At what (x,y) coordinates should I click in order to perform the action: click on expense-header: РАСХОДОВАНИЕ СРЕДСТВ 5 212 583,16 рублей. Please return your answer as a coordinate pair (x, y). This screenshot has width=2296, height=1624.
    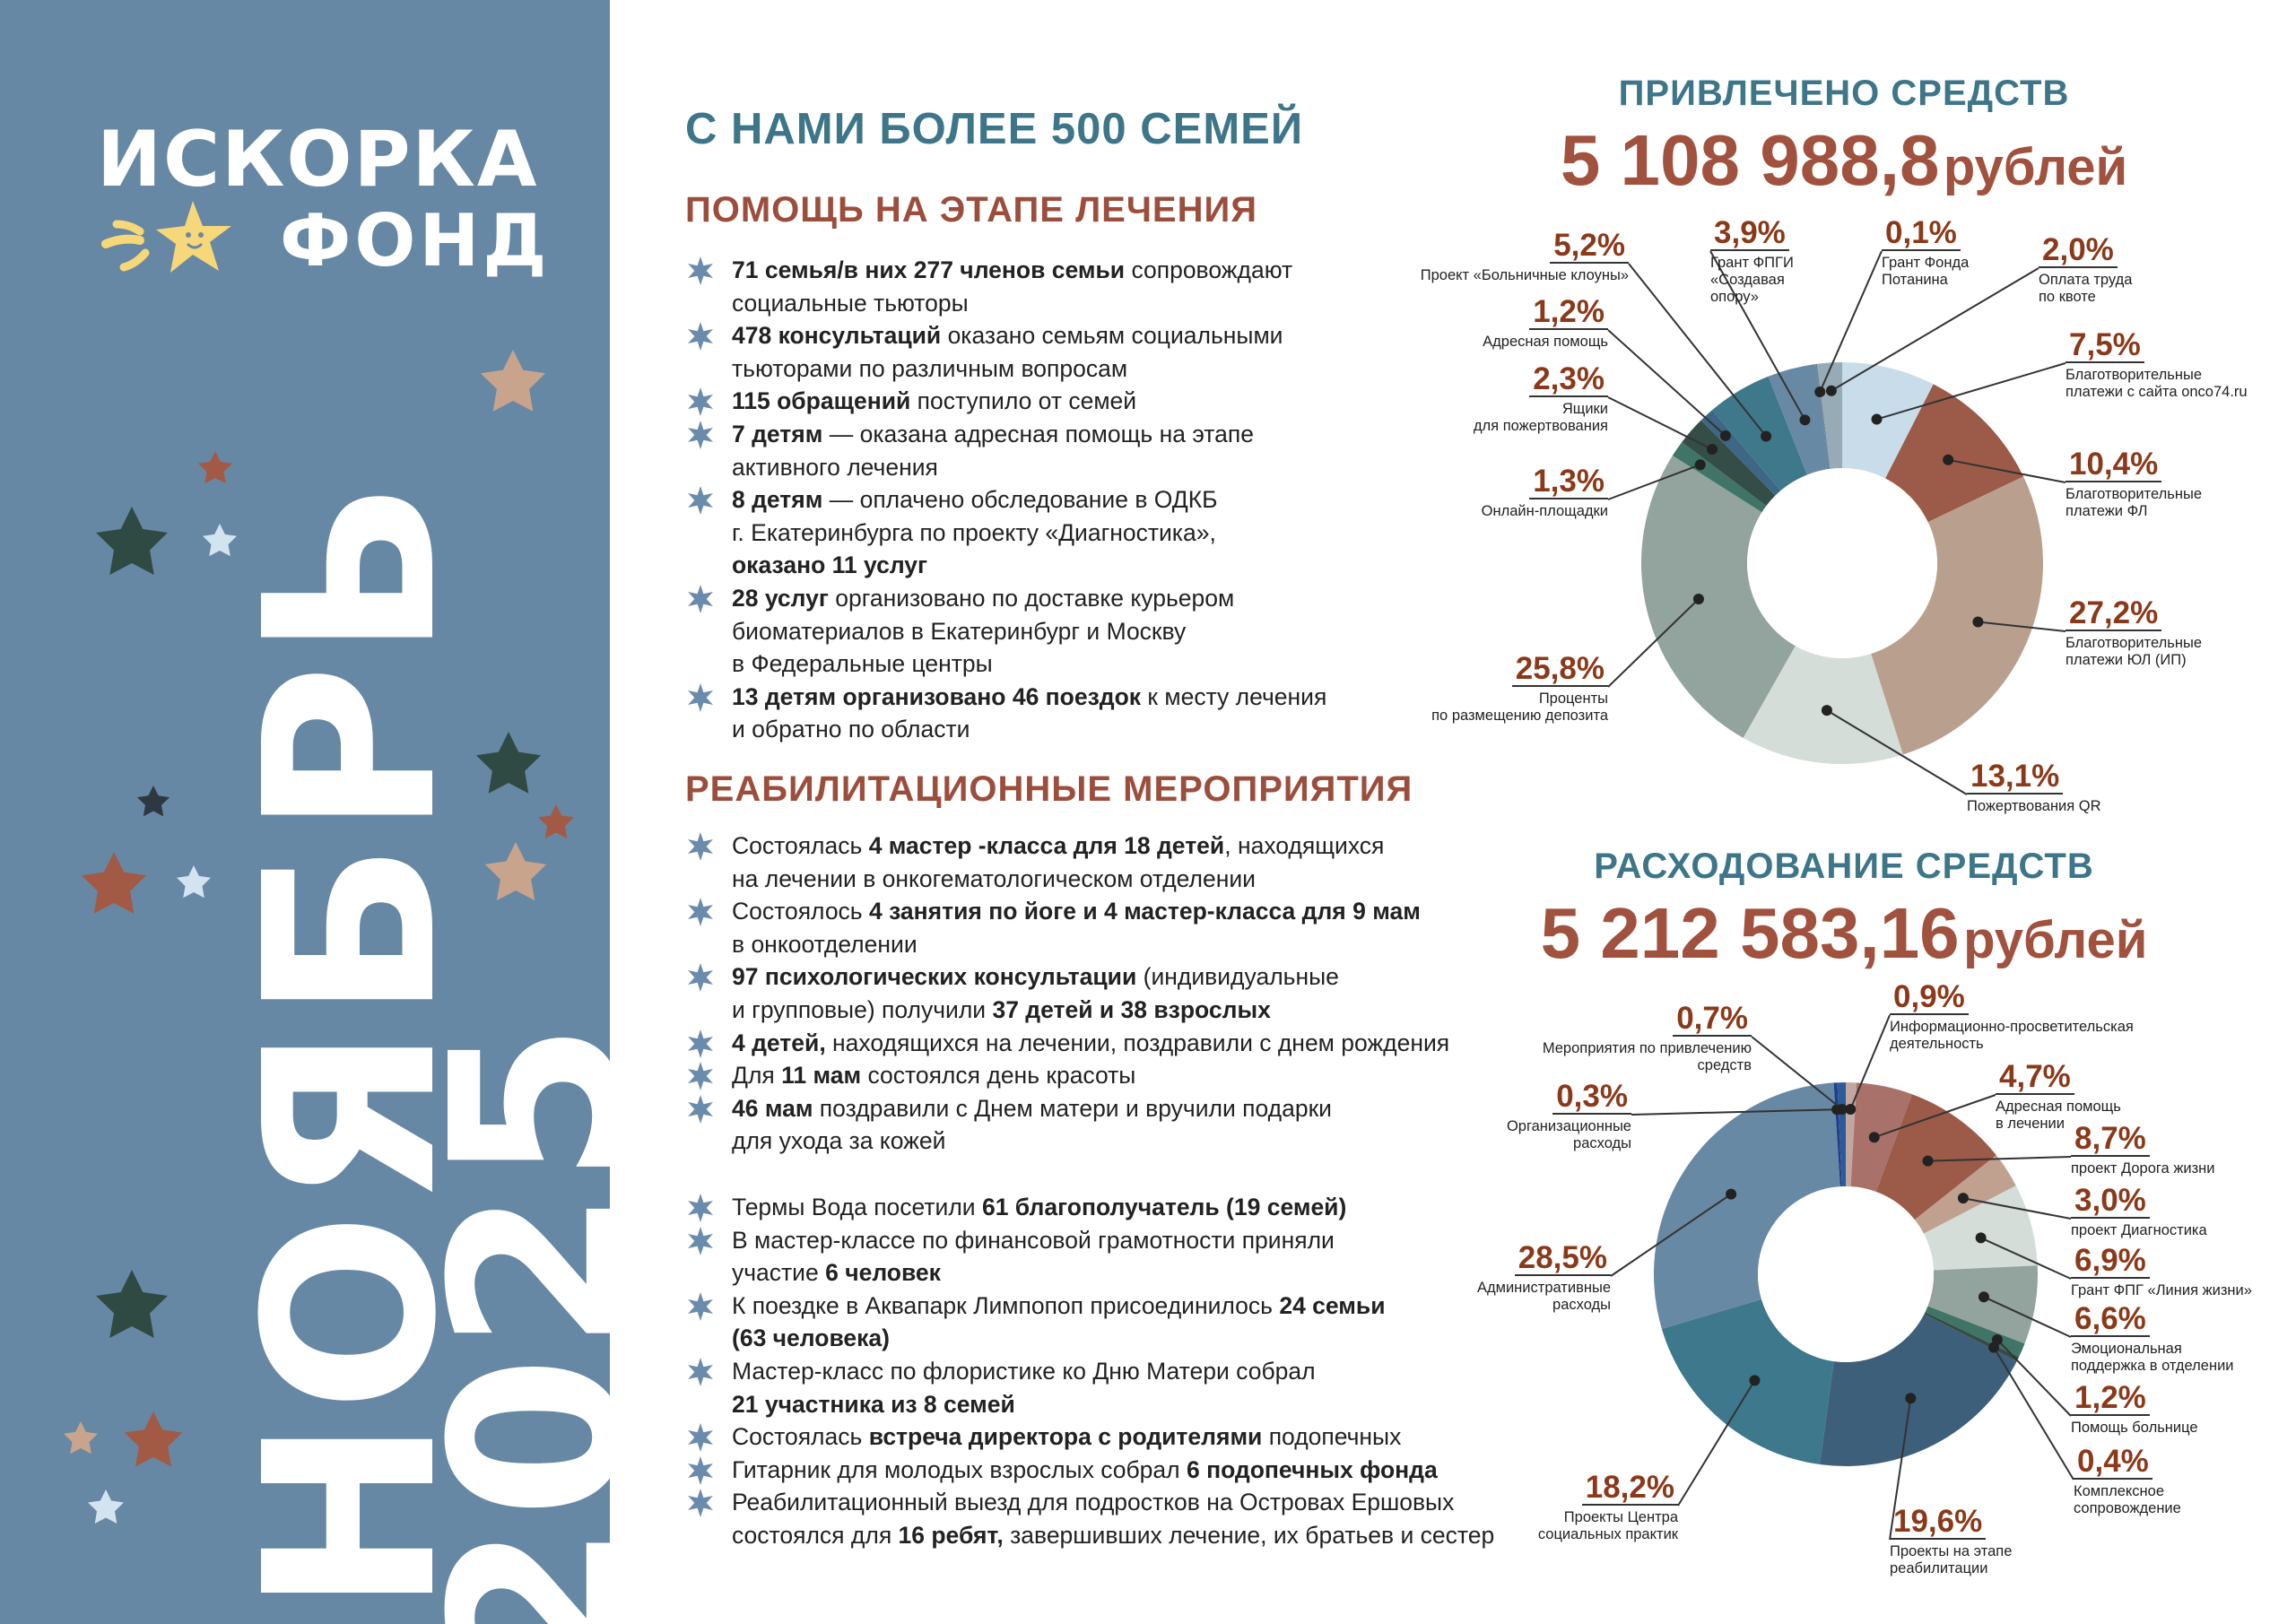
    Looking at the image, I should click on (1844, 908).